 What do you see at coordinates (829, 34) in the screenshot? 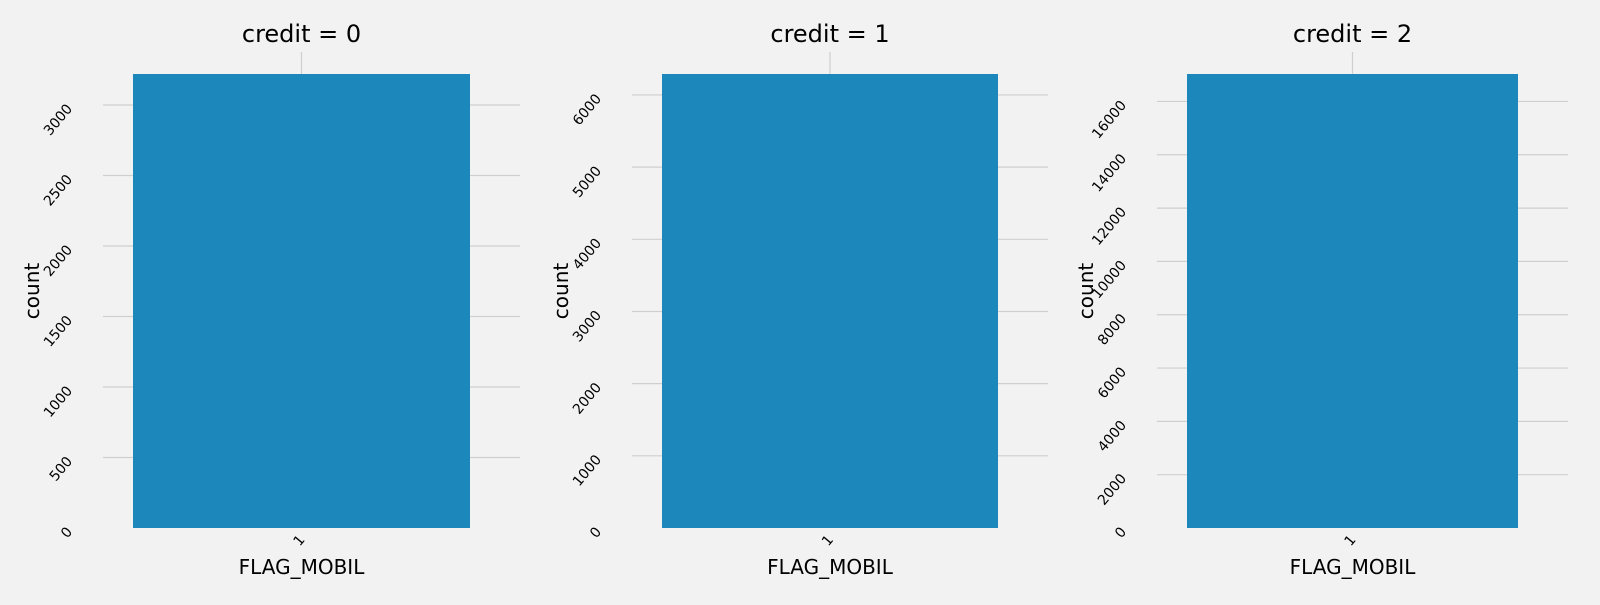
I see `panel-title: credit = 1` at bounding box center [829, 34].